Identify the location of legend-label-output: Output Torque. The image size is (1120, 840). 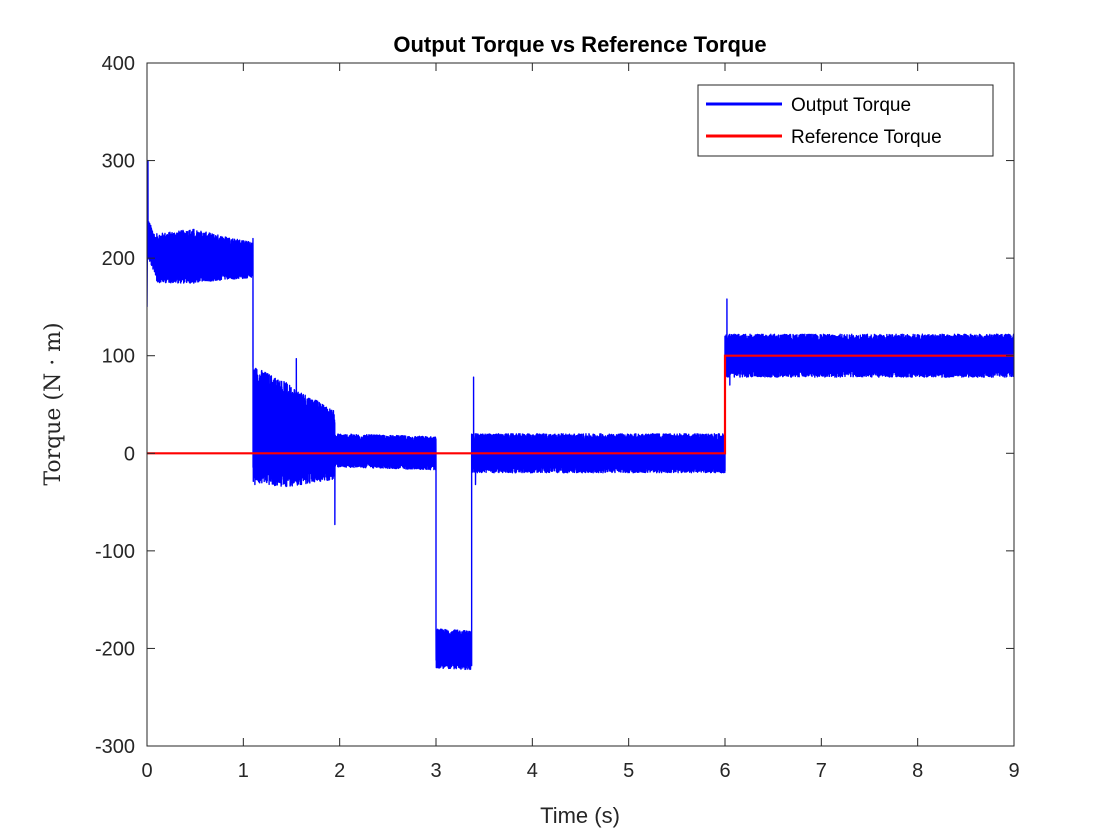
(851, 105).